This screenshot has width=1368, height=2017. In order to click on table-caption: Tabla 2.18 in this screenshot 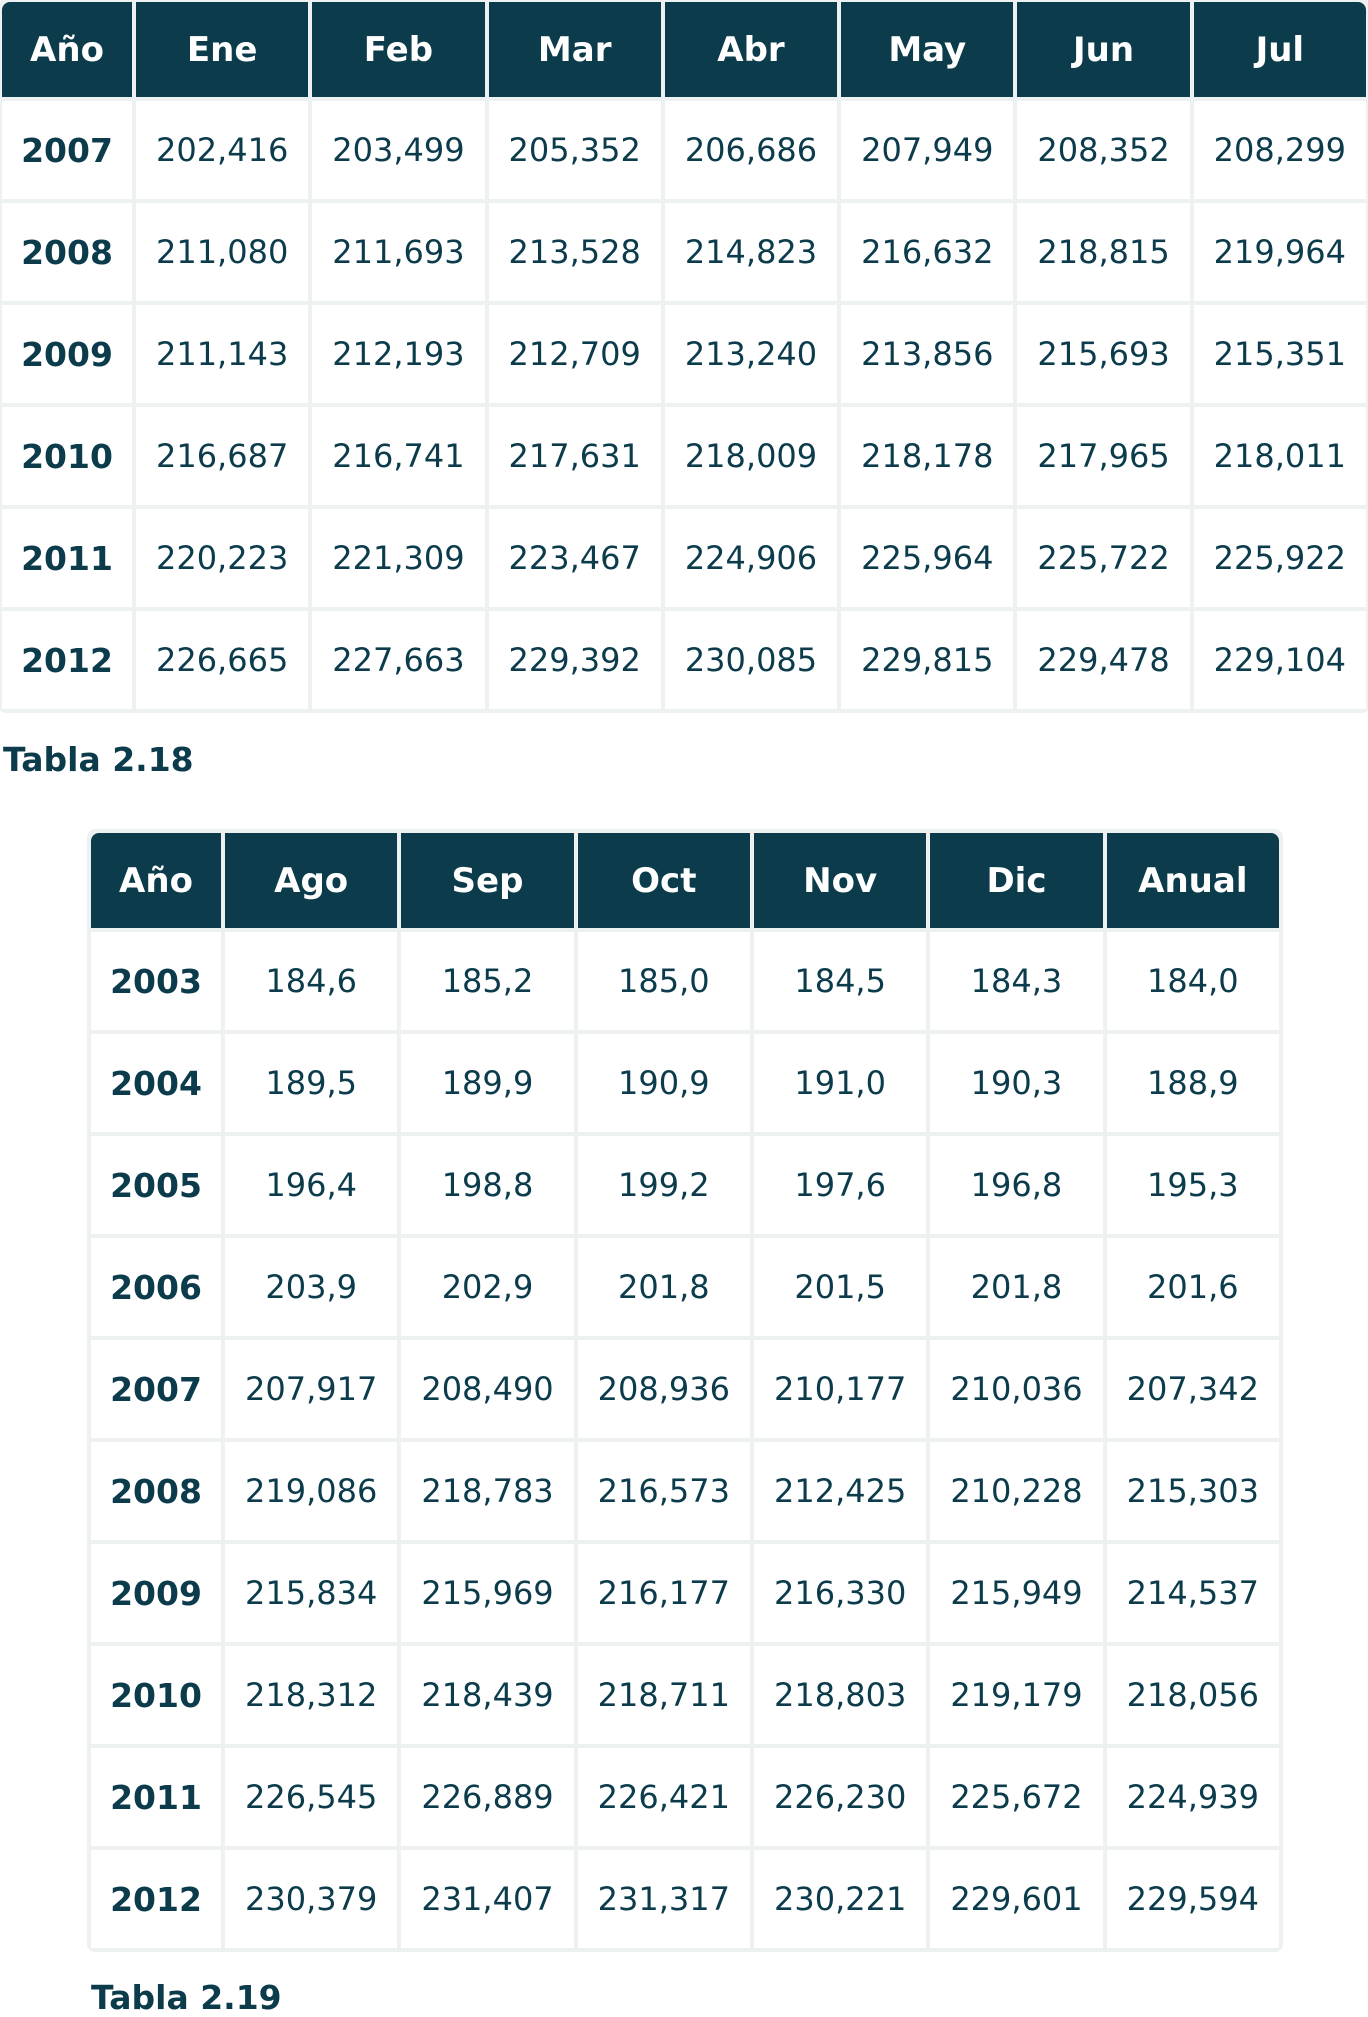, I will do `click(98, 759)`.